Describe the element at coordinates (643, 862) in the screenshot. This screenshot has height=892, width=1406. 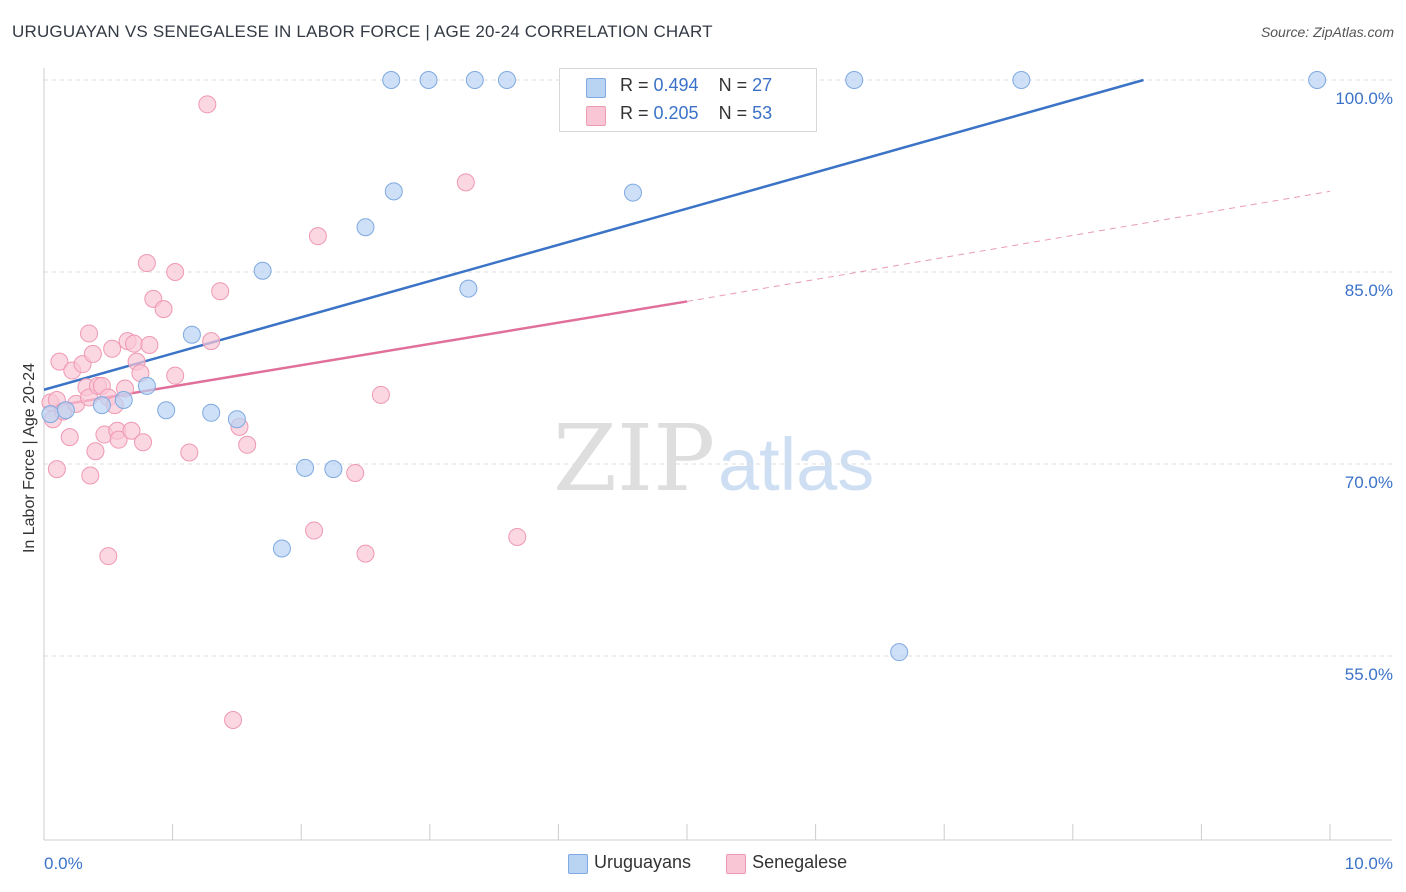
I see `legend-label-uruguayans: Uruguayans` at that location.